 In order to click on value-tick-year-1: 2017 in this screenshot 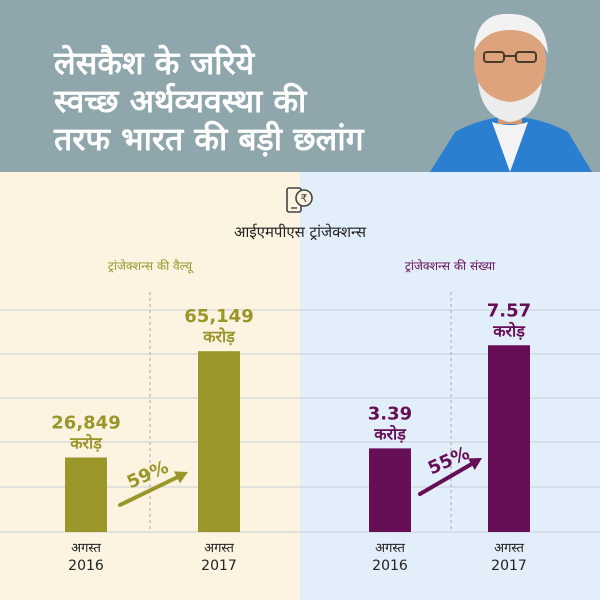, I will do `click(219, 566)`.